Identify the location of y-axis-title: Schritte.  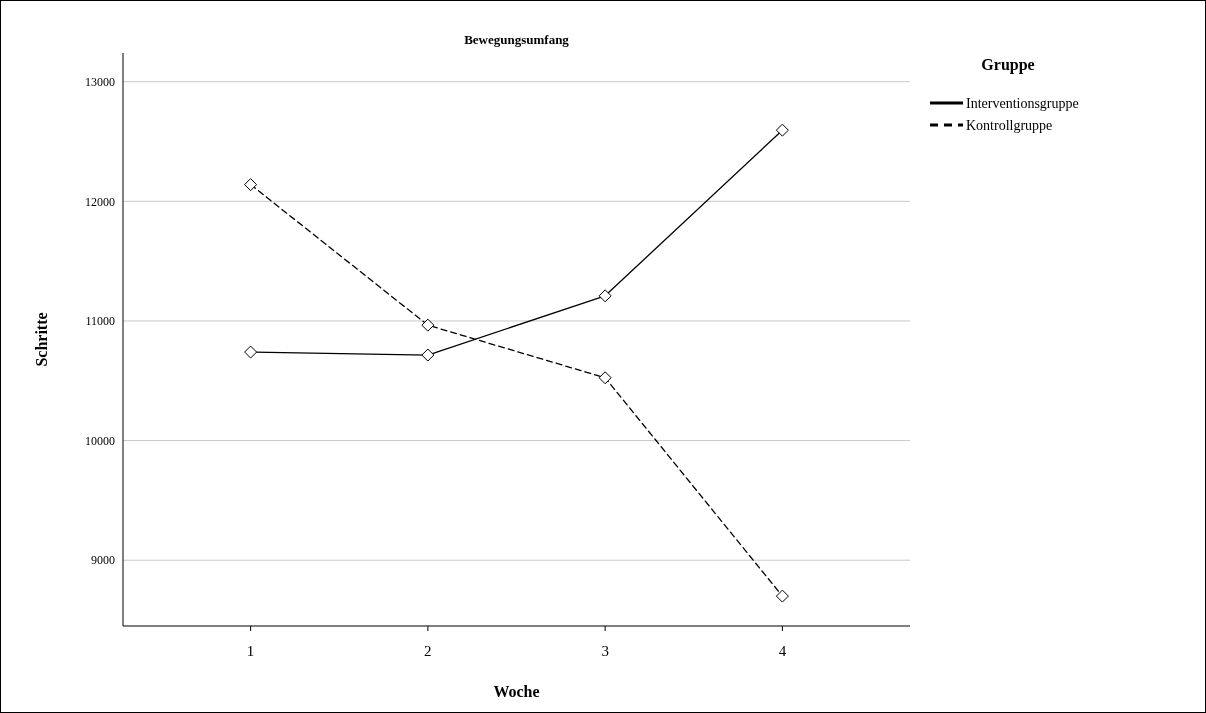
(41, 339).